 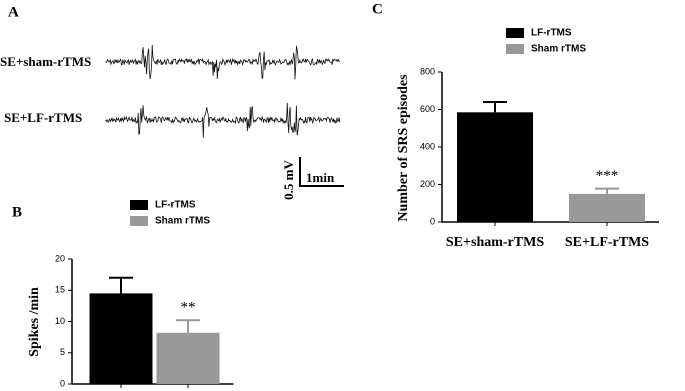 What do you see at coordinates (188, 308) in the screenshot?
I see `annotation: **` at bounding box center [188, 308].